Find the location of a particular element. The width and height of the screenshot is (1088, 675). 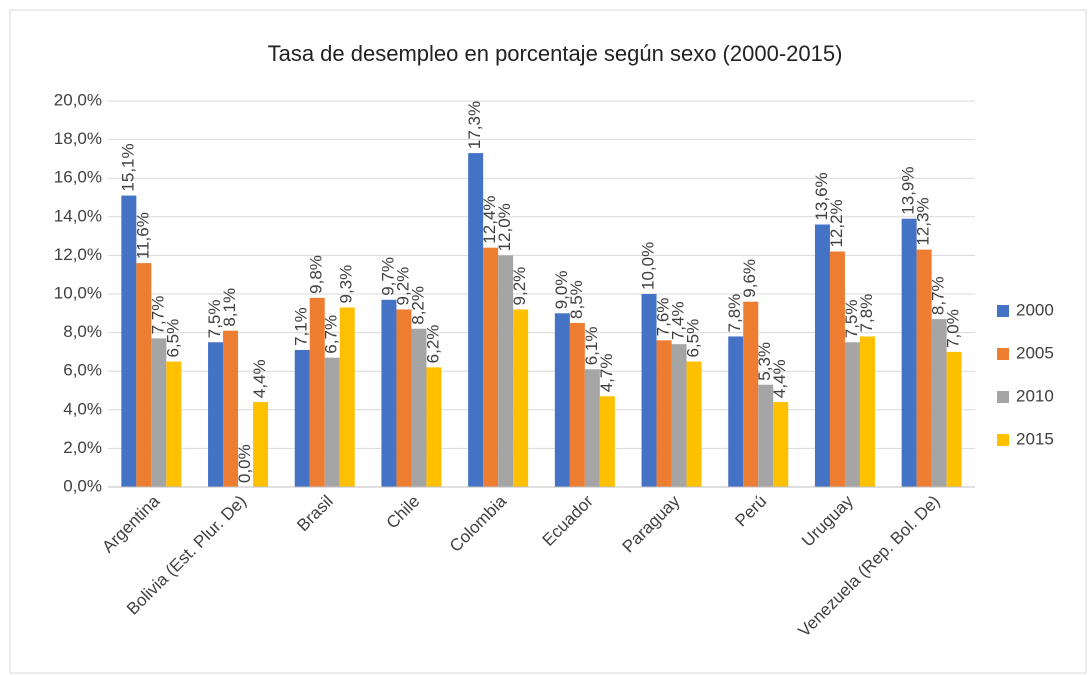

y-tick-label: 18,0% is located at coordinates (78, 138).